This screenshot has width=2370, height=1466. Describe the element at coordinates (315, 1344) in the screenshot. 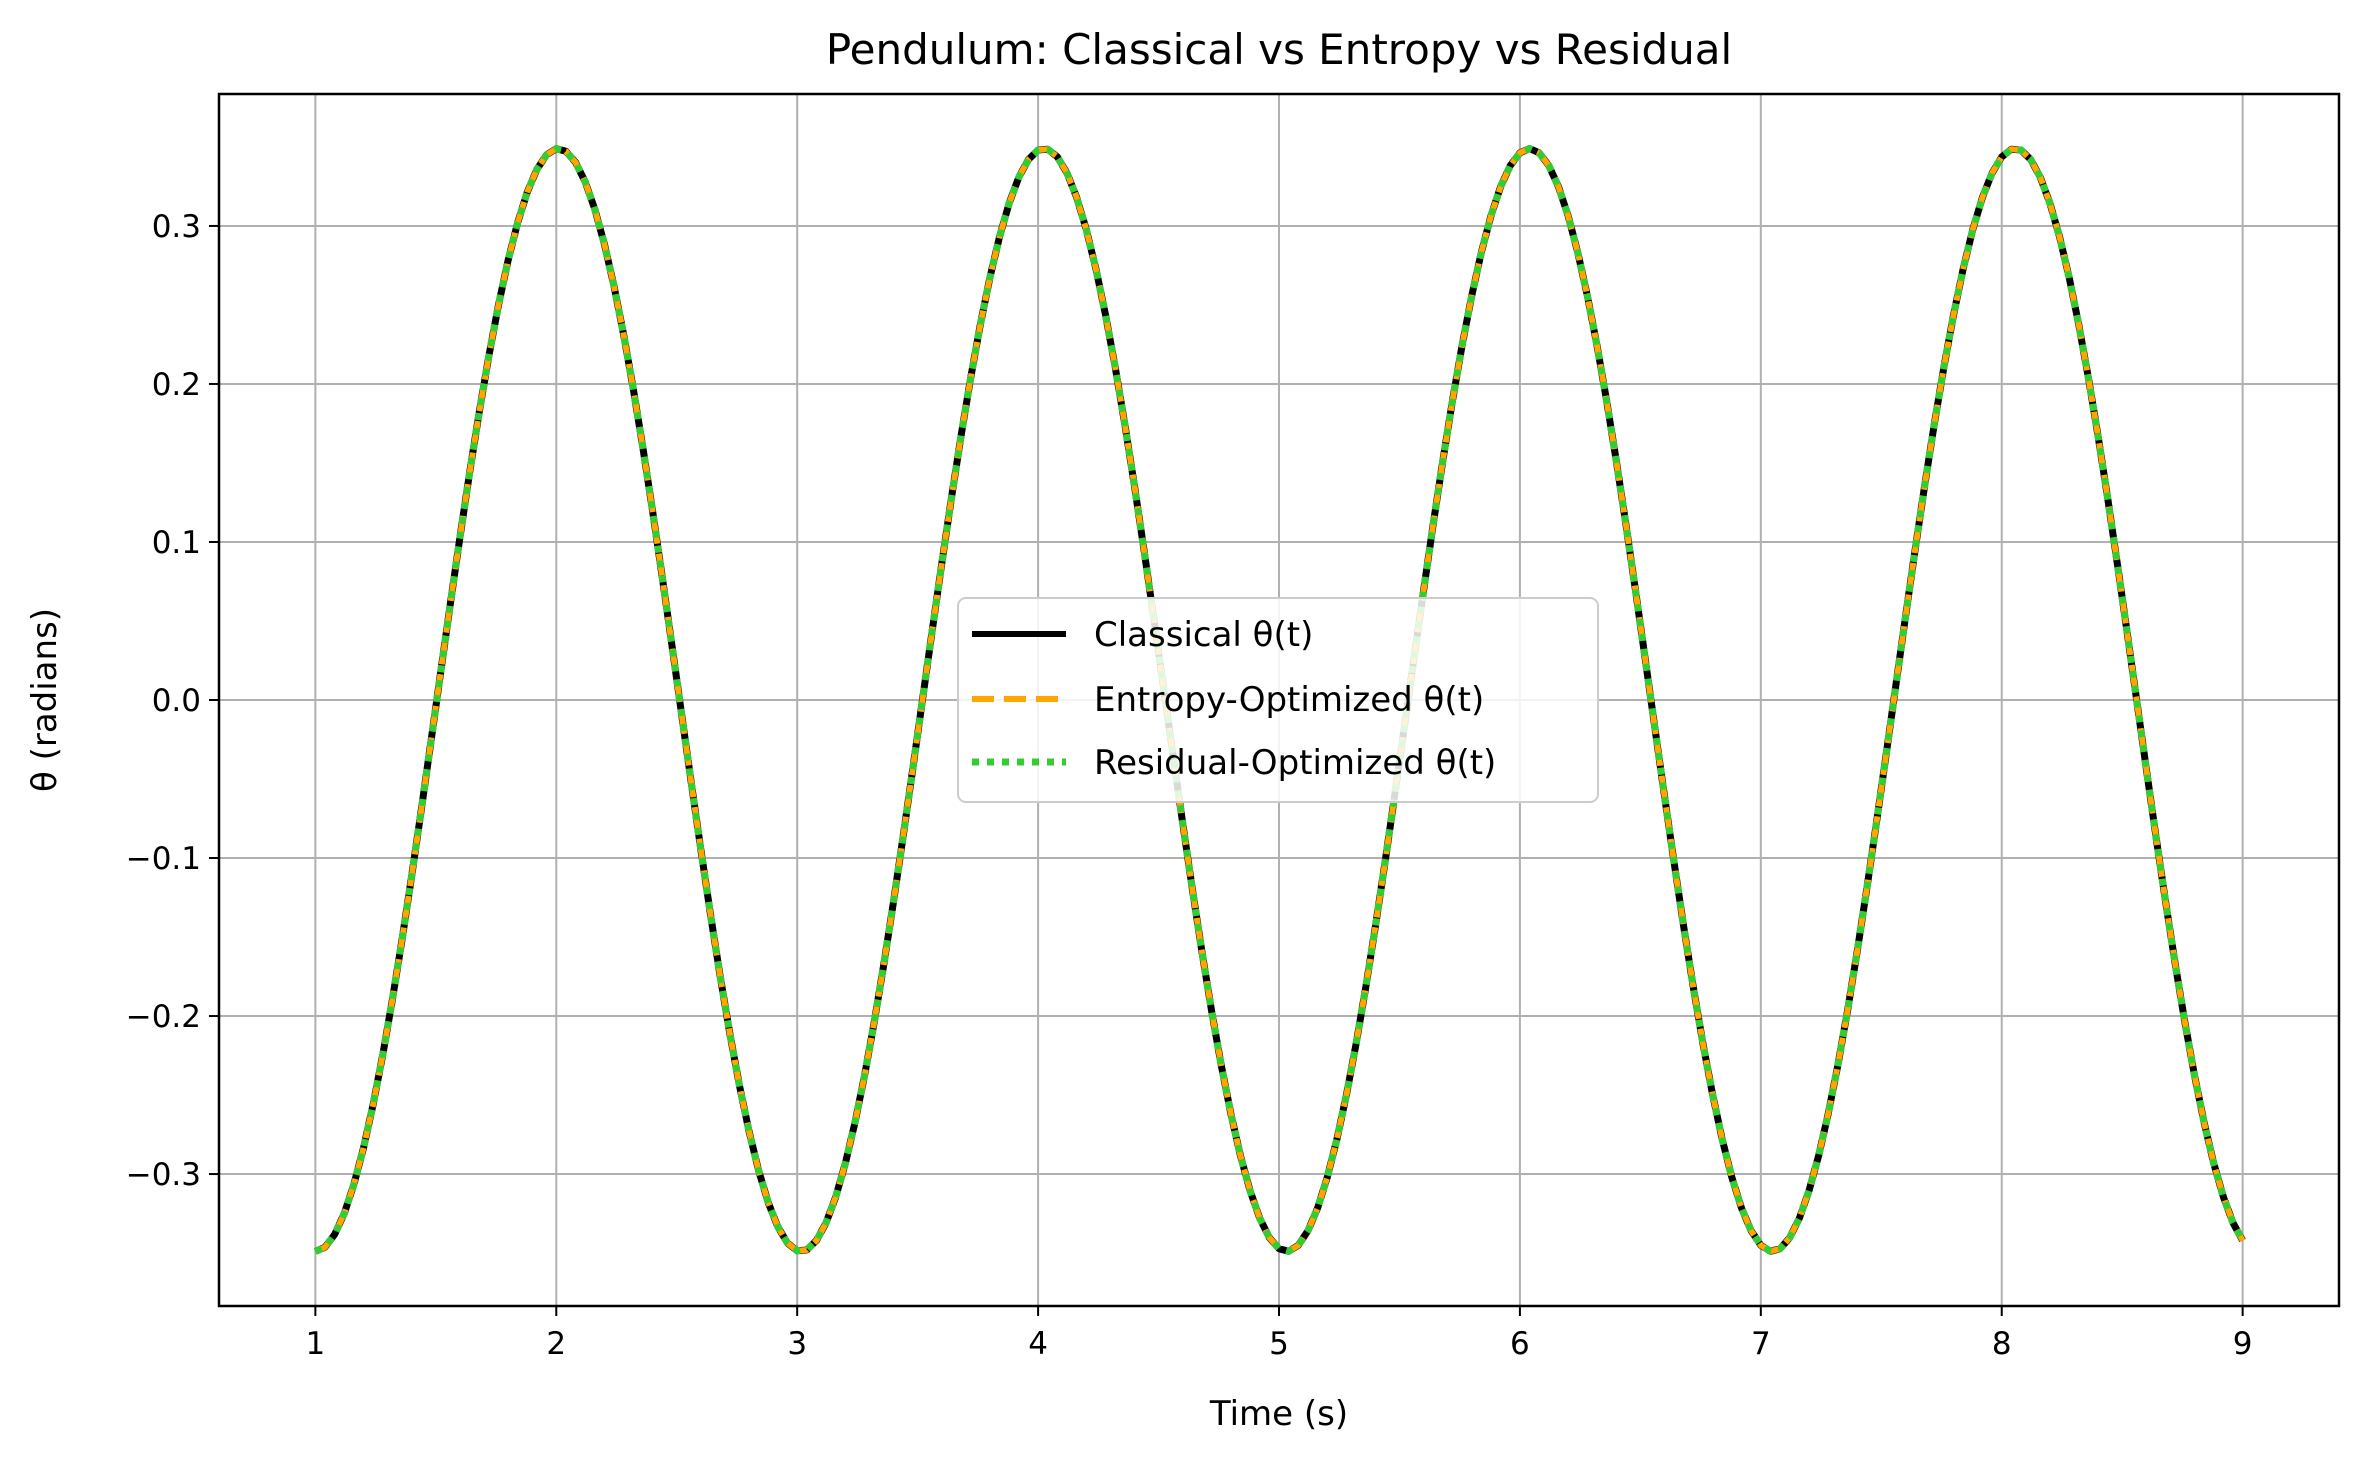

I see `x-tick-label: 1` at that location.